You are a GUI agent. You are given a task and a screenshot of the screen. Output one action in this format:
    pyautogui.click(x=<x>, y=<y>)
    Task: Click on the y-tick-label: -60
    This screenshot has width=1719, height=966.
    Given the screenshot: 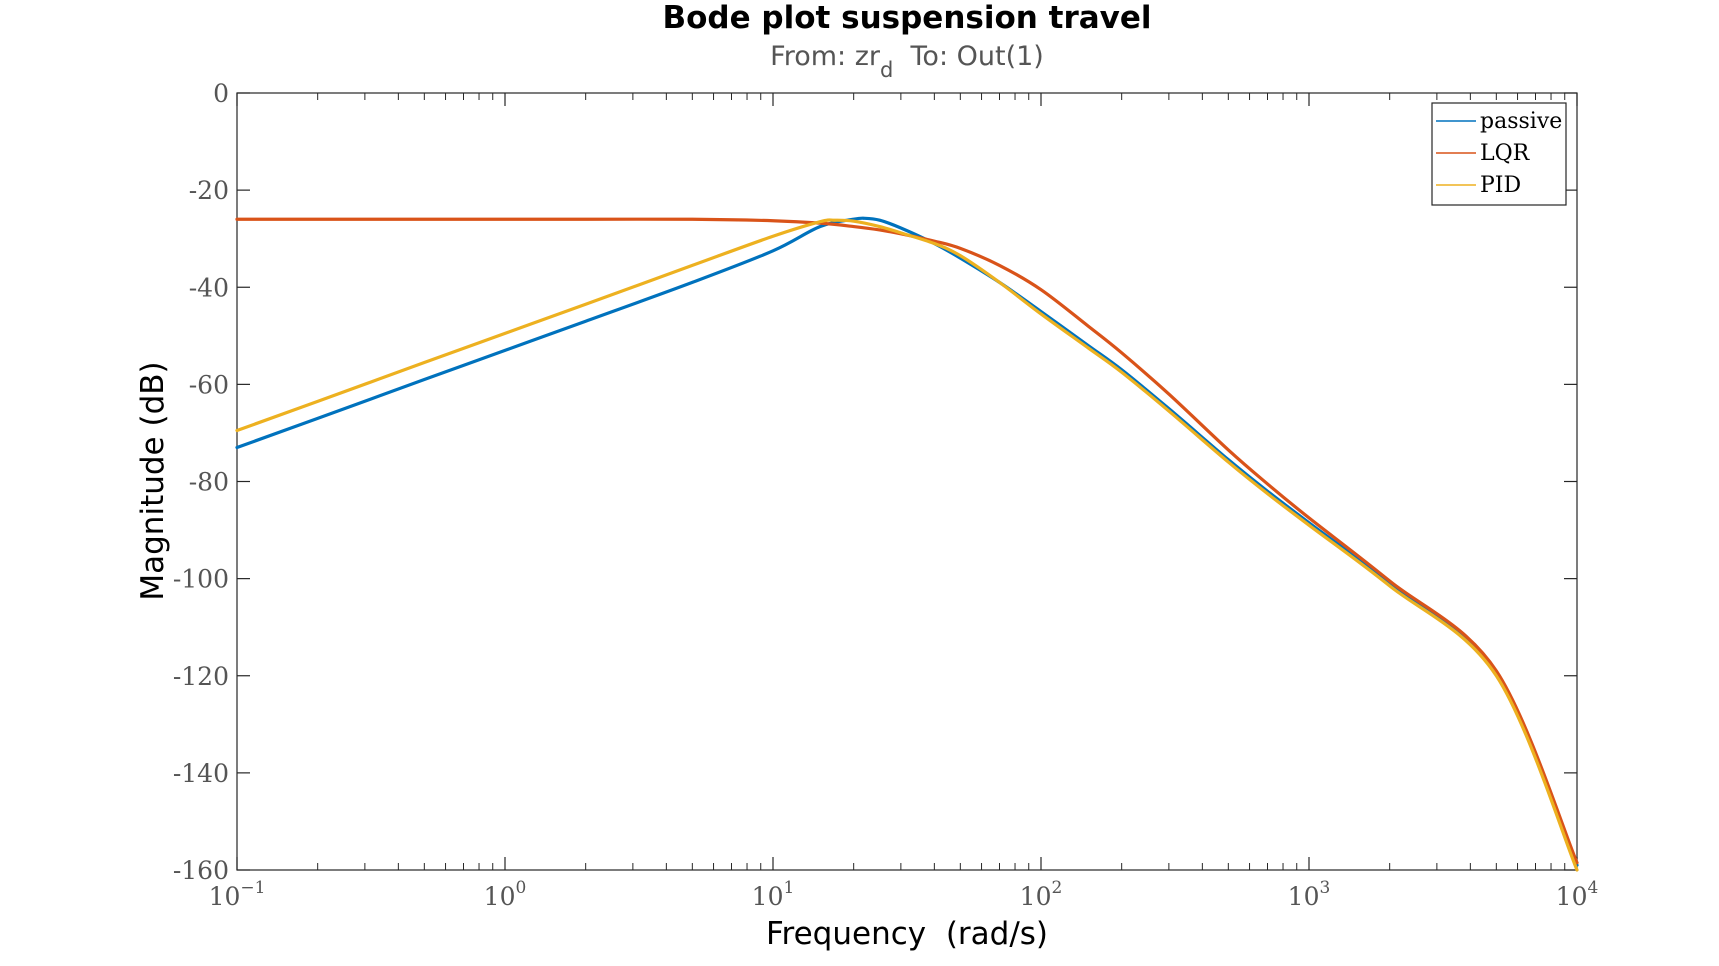 What is the action you would take?
    pyautogui.click(x=209, y=384)
    